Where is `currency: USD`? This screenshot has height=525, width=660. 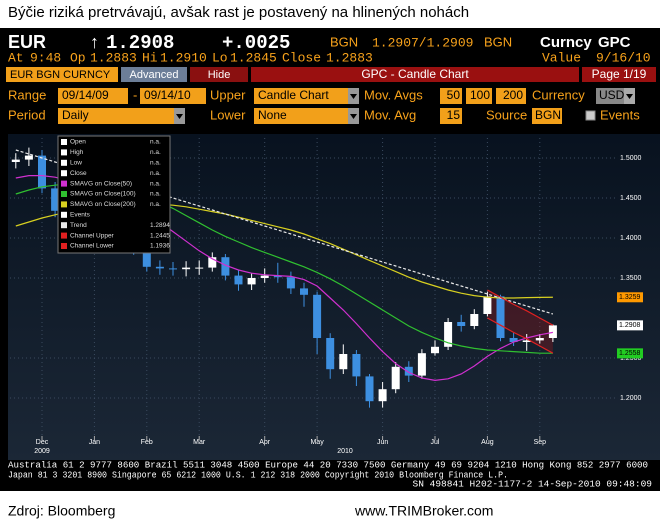 currency: USD is located at coordinates (612, 95).